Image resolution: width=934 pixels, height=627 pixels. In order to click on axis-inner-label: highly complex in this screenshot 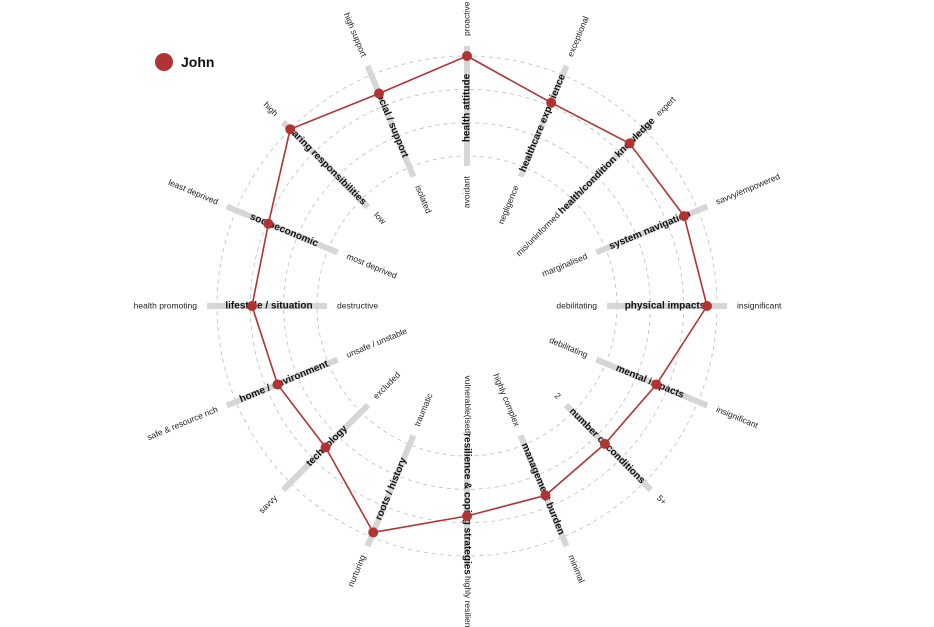, I will do `click(506, 400)`.